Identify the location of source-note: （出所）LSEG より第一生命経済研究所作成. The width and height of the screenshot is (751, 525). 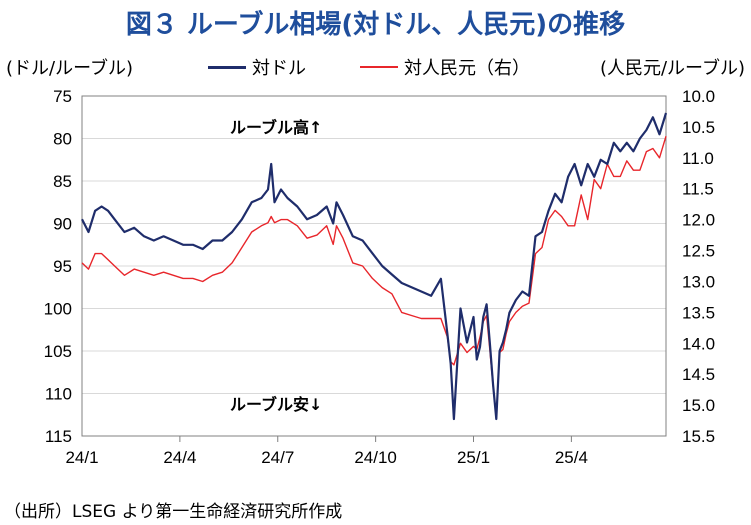
(173, 512).